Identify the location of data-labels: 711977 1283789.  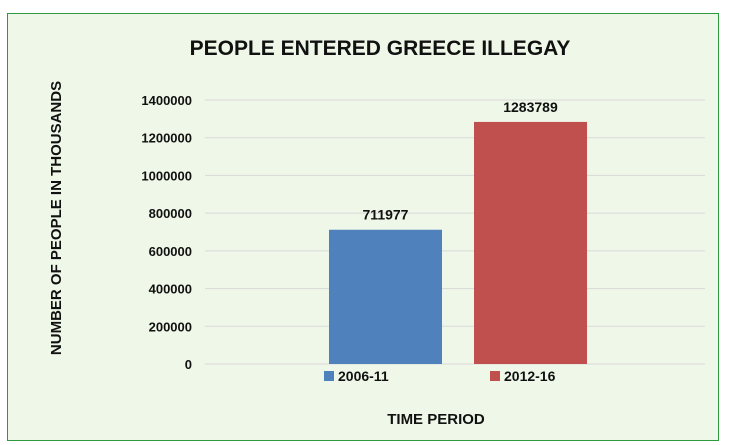
(460, 161).